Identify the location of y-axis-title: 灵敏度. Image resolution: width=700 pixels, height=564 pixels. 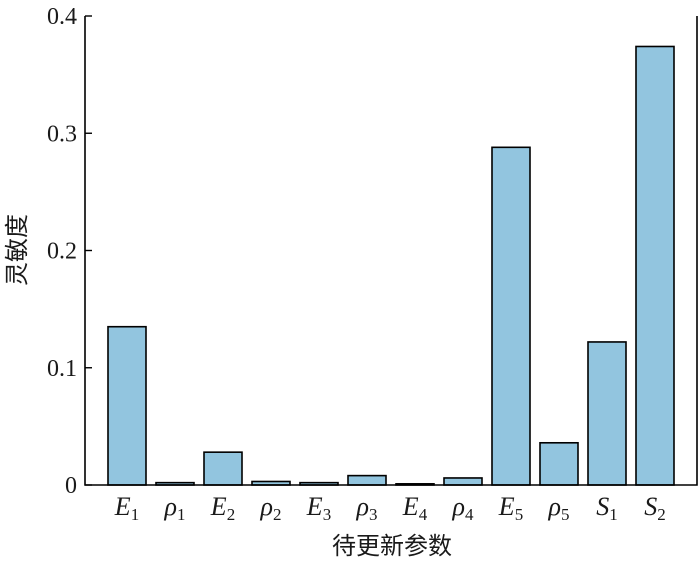
(17, 250).